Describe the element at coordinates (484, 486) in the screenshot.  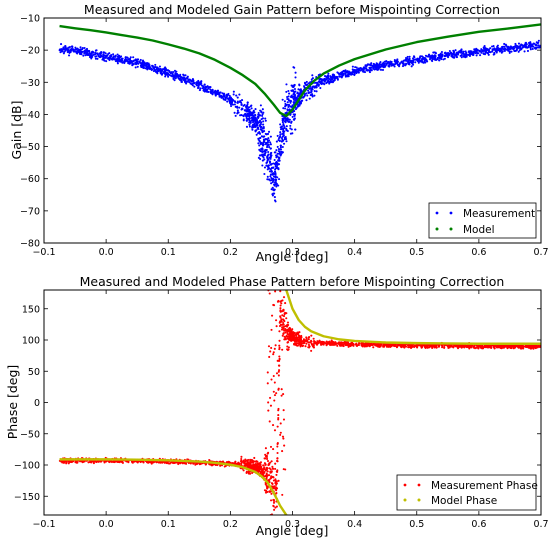
I see `phase-legend-measurement-label: Measurement Phase` at that location.